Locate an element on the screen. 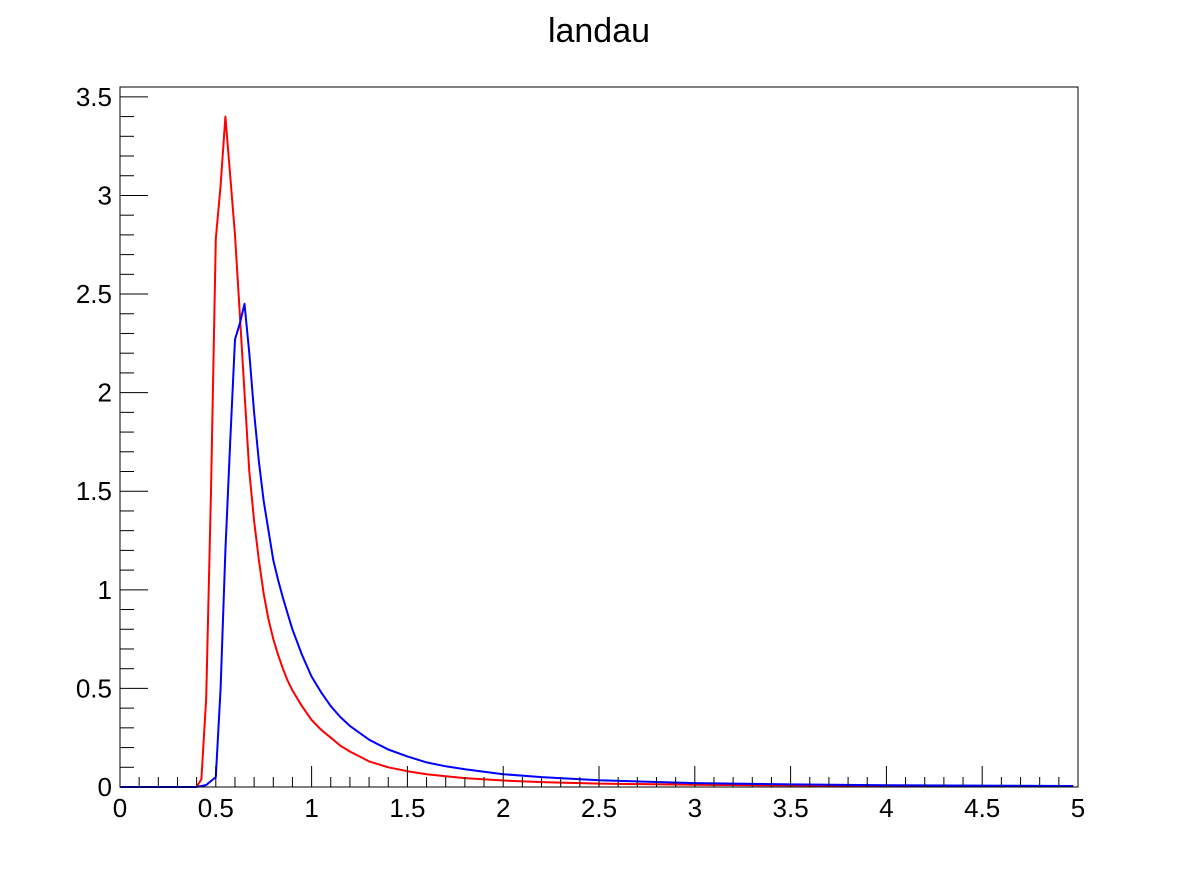  y-tick-label: 3 is located at coordinates (105, 195).